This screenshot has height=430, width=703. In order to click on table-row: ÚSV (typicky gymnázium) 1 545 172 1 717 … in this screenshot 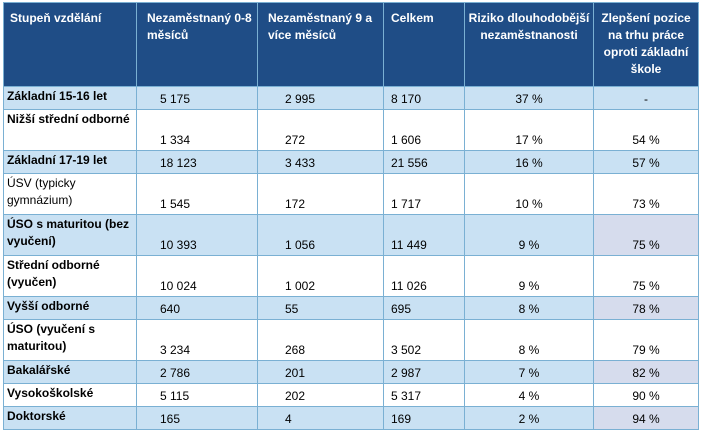, I will do `click(351, 194)`.